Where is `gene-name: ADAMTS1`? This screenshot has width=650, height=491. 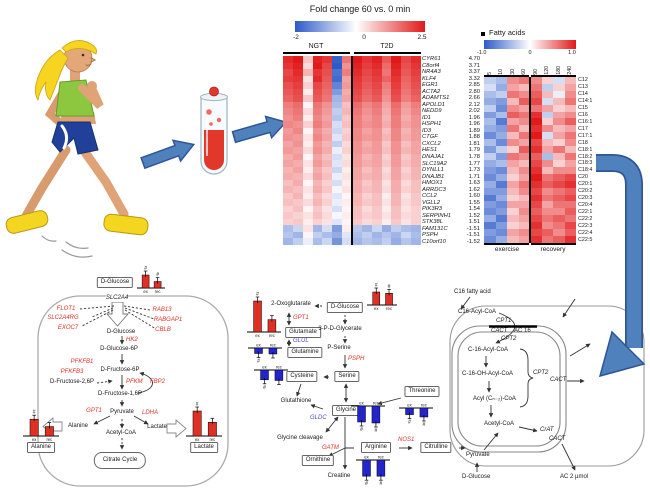 gene-name: ADAMTS1 is located at coordinates (436, 98).